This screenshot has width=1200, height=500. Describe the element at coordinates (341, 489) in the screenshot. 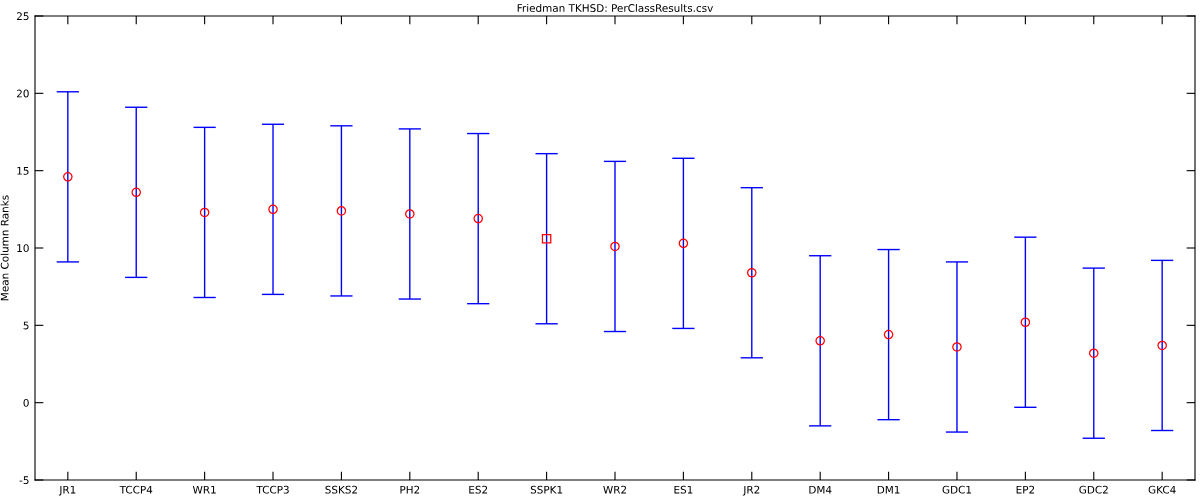

I see `x-tick-label: SSKS2` at that location.